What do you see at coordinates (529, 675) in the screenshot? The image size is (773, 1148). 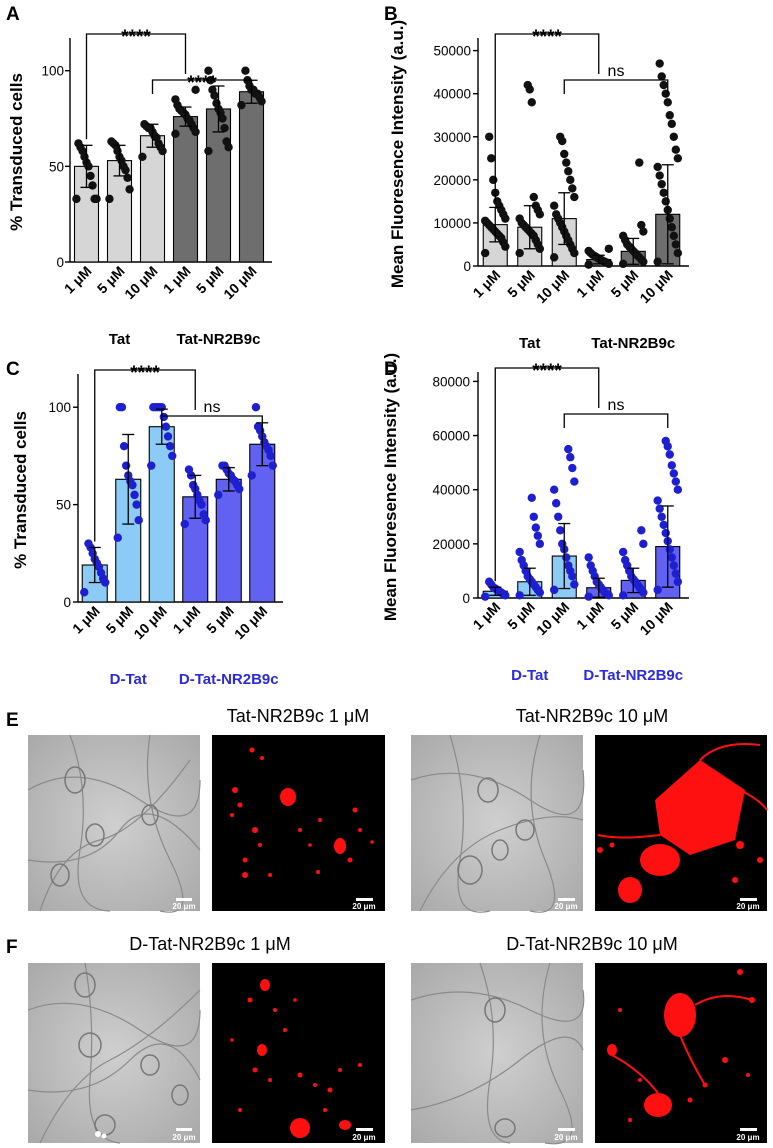 I see `group-label: D-Tat` at bounding box center [529, 675].